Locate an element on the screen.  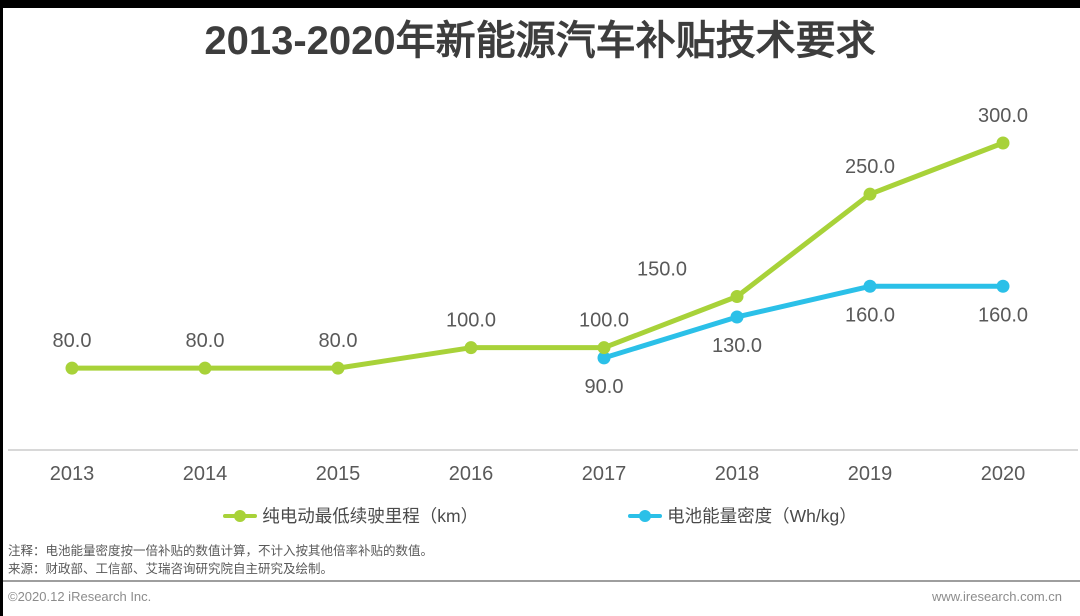
x-axis-label: 2014 is located at coordinates (205, 474).